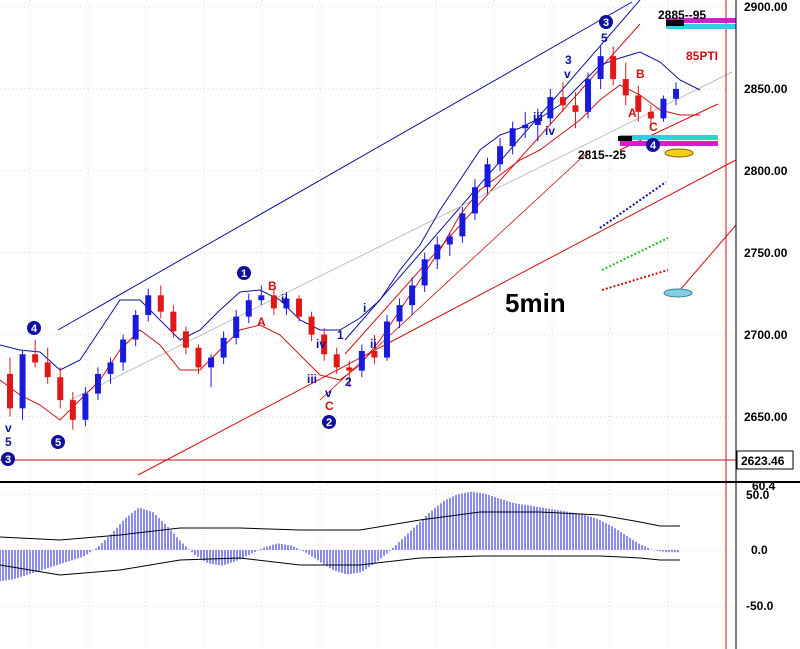 This screenshot has height=649, width=800. What do you see at coordinates (766, 417) in the screenshot?
I see `y-tick-label: 2650.00` at bounding box center [766, 417].